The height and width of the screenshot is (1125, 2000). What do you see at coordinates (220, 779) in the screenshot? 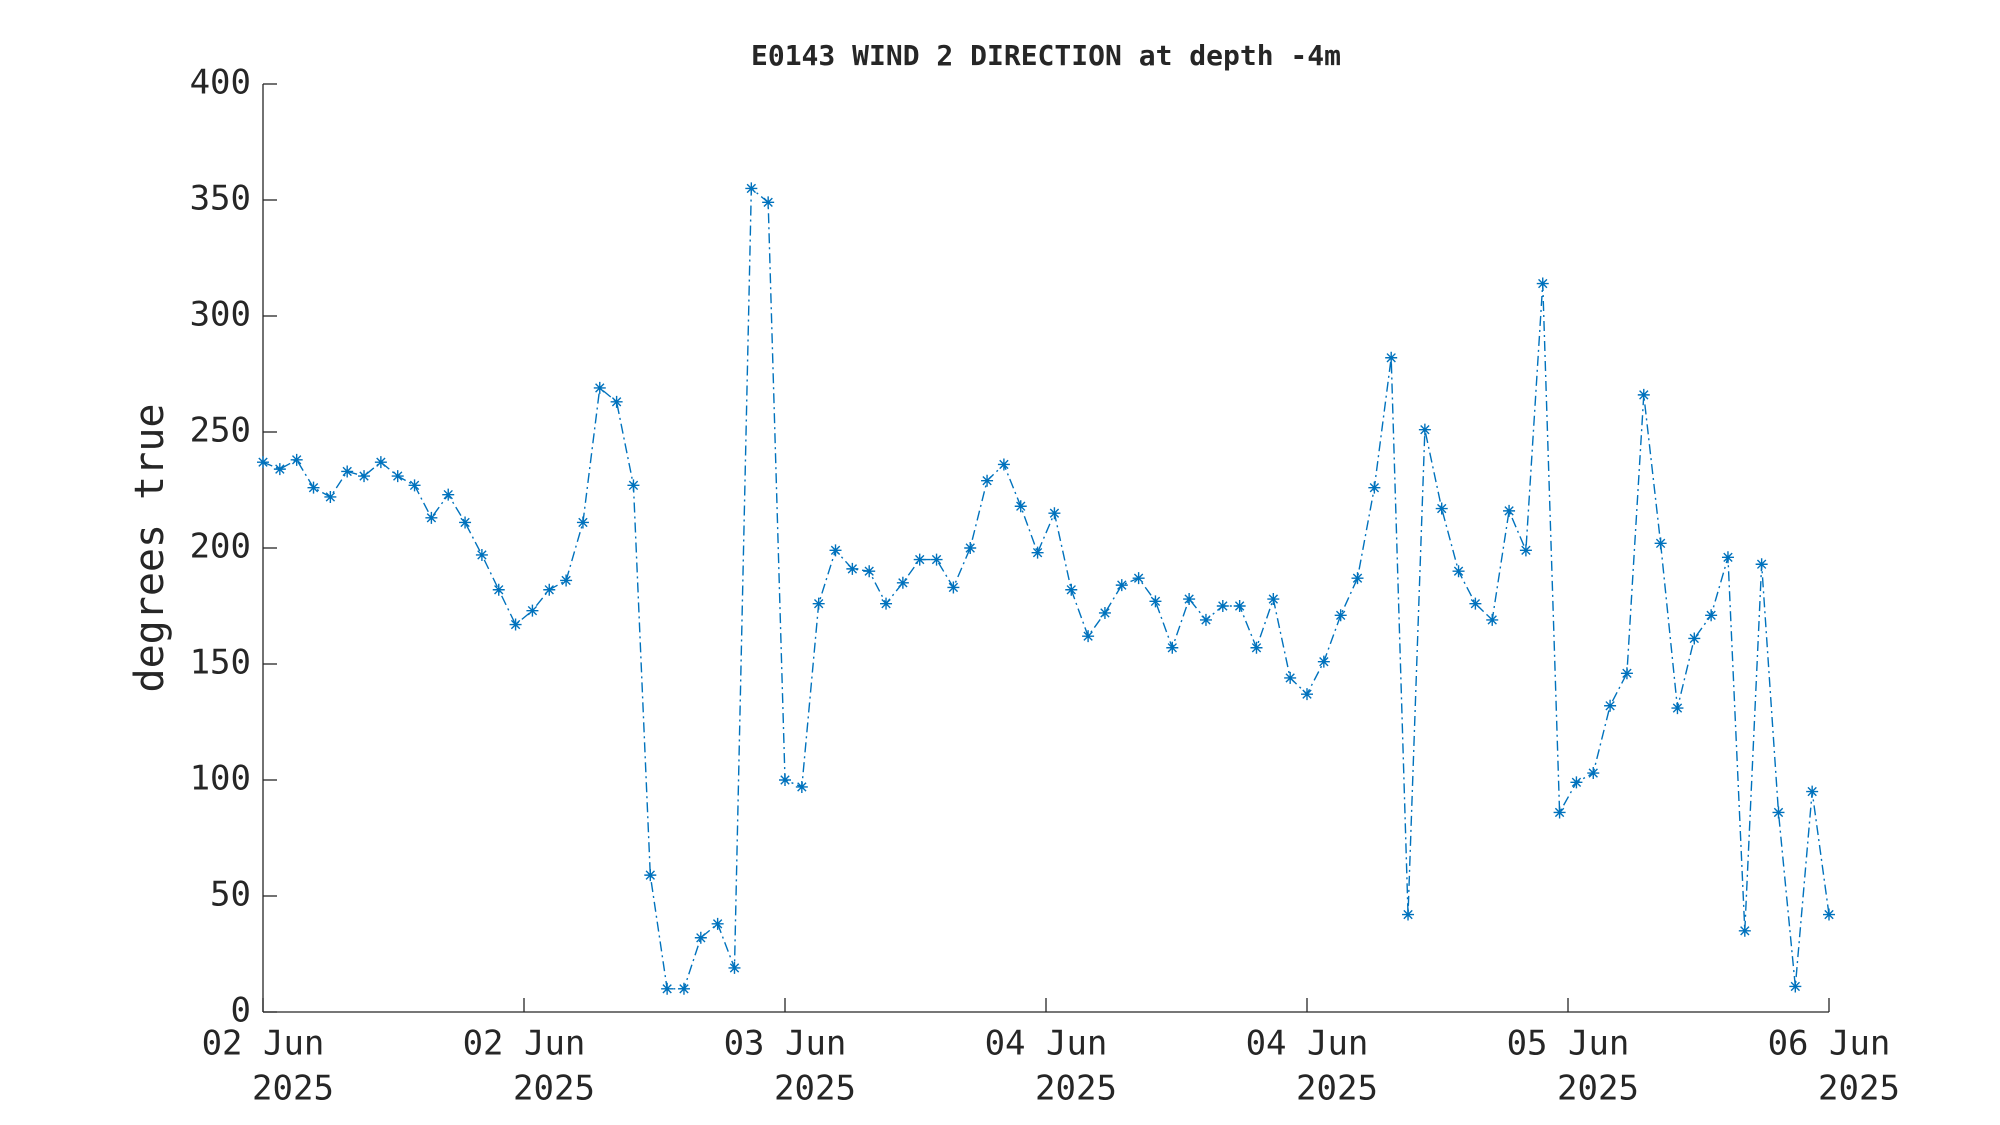
I see `y-tick-label: 100` at bounding box center [220, 779].